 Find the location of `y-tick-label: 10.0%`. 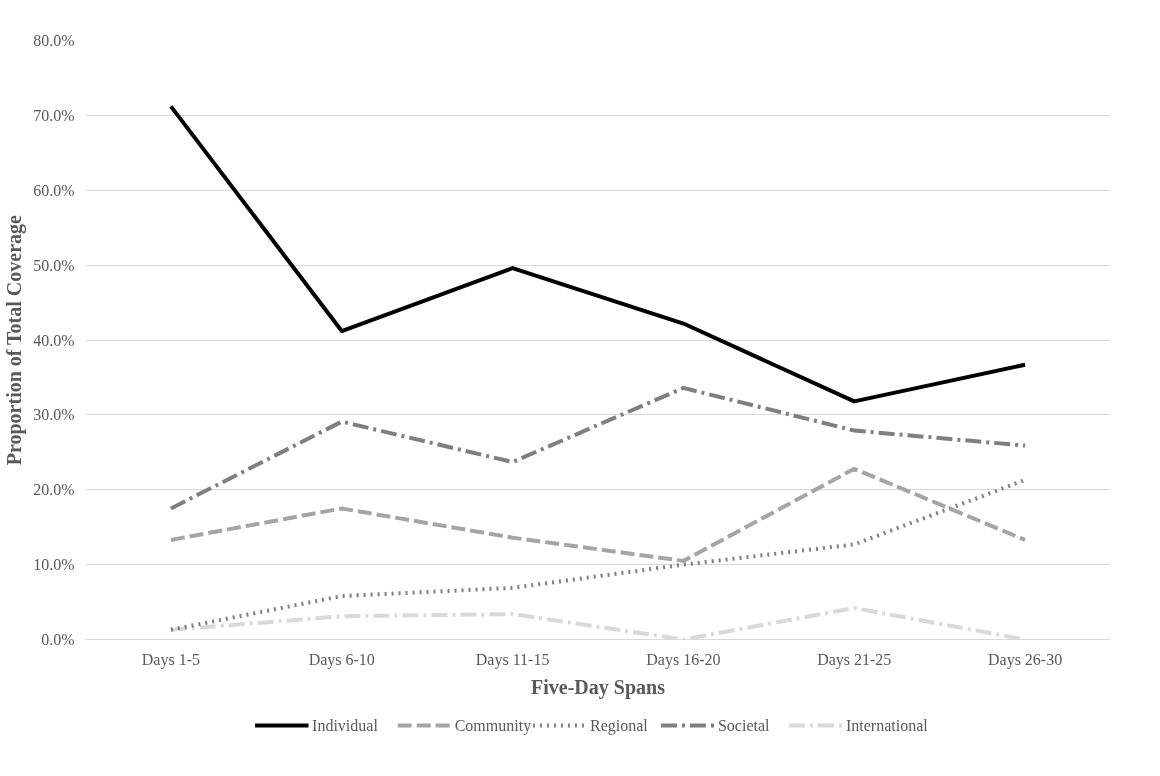

y-tick-label: 10.0% is located at coordinates (54, 565).